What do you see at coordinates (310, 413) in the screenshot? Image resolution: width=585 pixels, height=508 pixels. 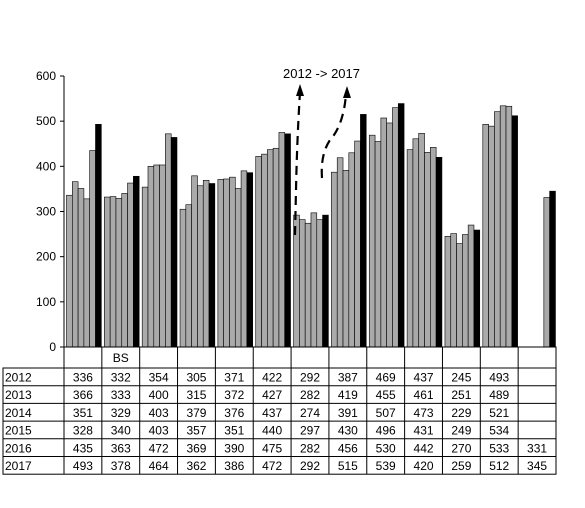 I see `table-cell: 274` at bounding box center [310, 413].